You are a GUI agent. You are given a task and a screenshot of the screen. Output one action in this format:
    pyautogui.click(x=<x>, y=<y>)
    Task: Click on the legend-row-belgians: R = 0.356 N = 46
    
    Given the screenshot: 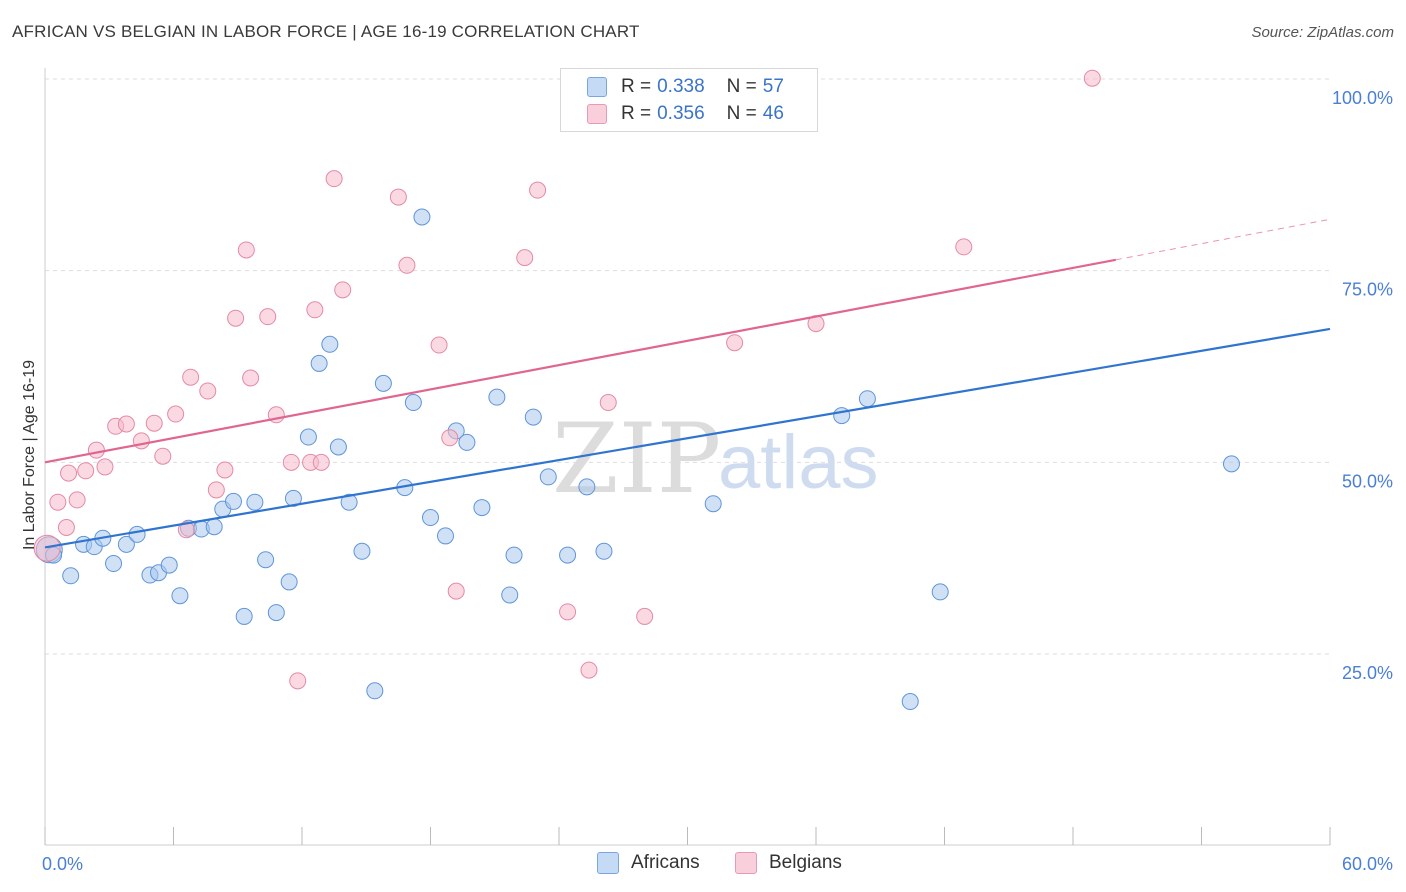 What is the action you would take?
    pyautogui.click(x=696, y=114)
    